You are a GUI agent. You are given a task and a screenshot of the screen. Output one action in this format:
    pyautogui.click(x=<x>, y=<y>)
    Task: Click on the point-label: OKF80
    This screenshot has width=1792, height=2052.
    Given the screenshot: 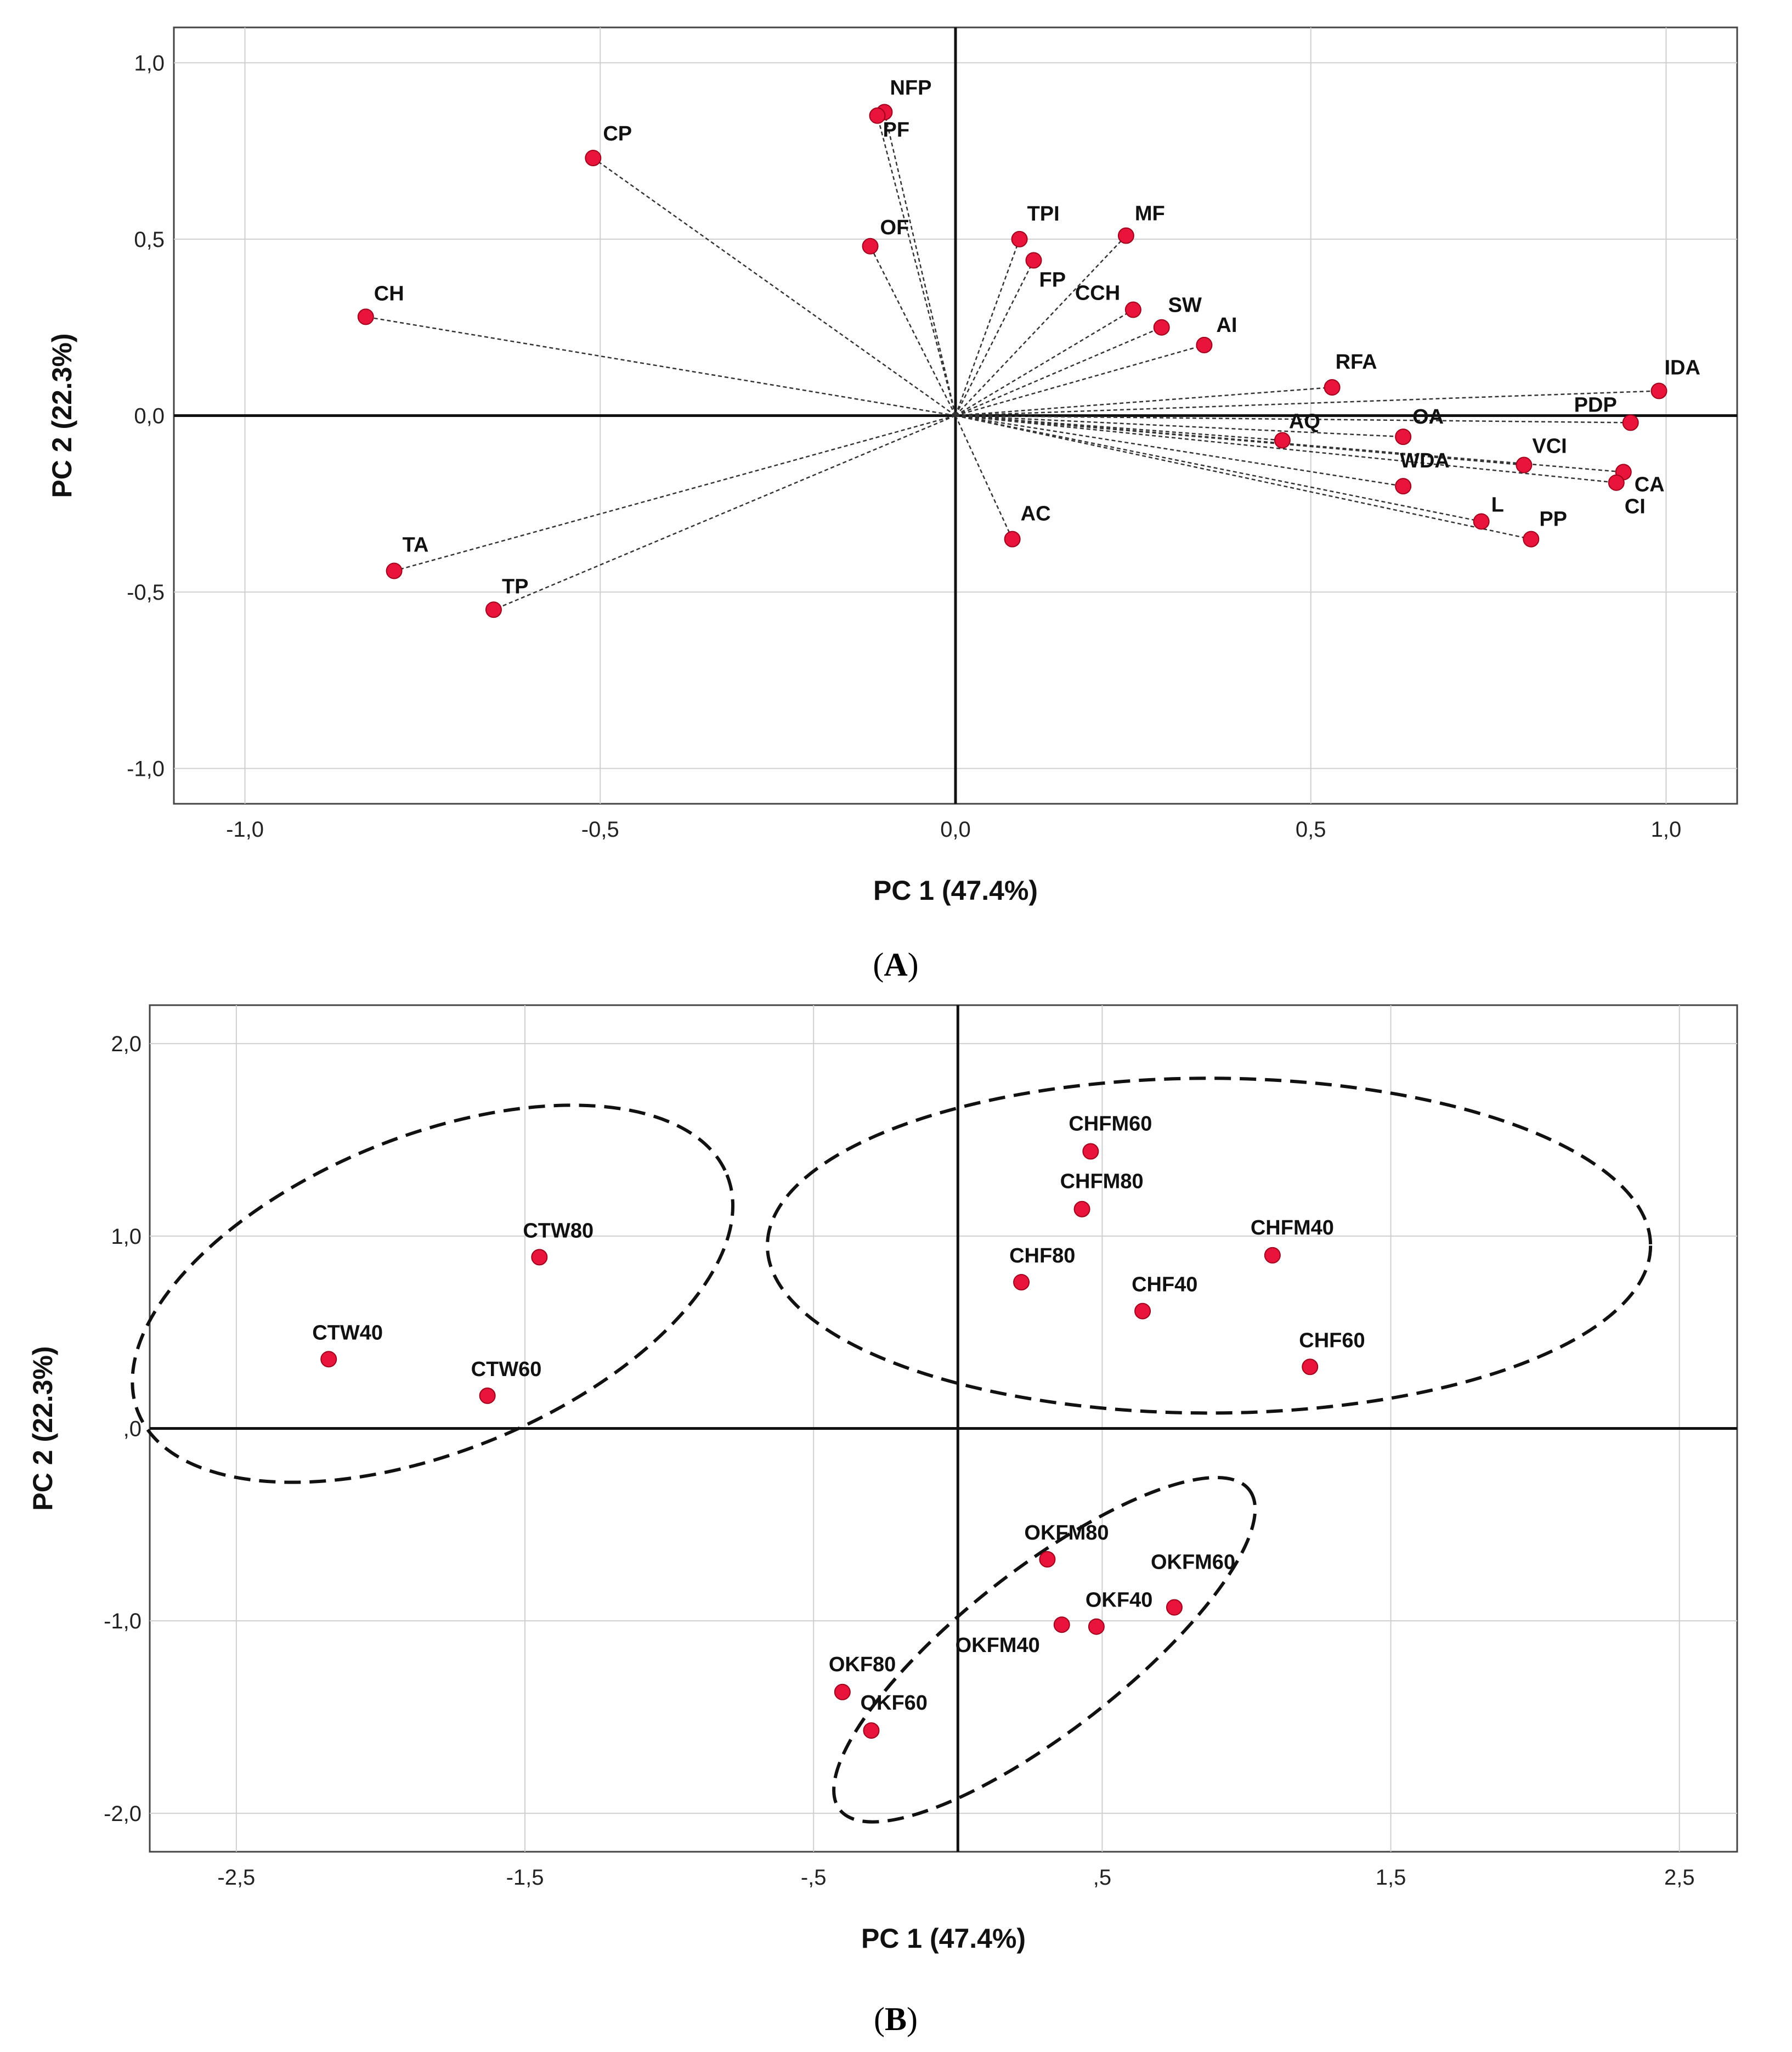 What is the action you would take?
    pyautogui.click(x=862, y=1665)
    